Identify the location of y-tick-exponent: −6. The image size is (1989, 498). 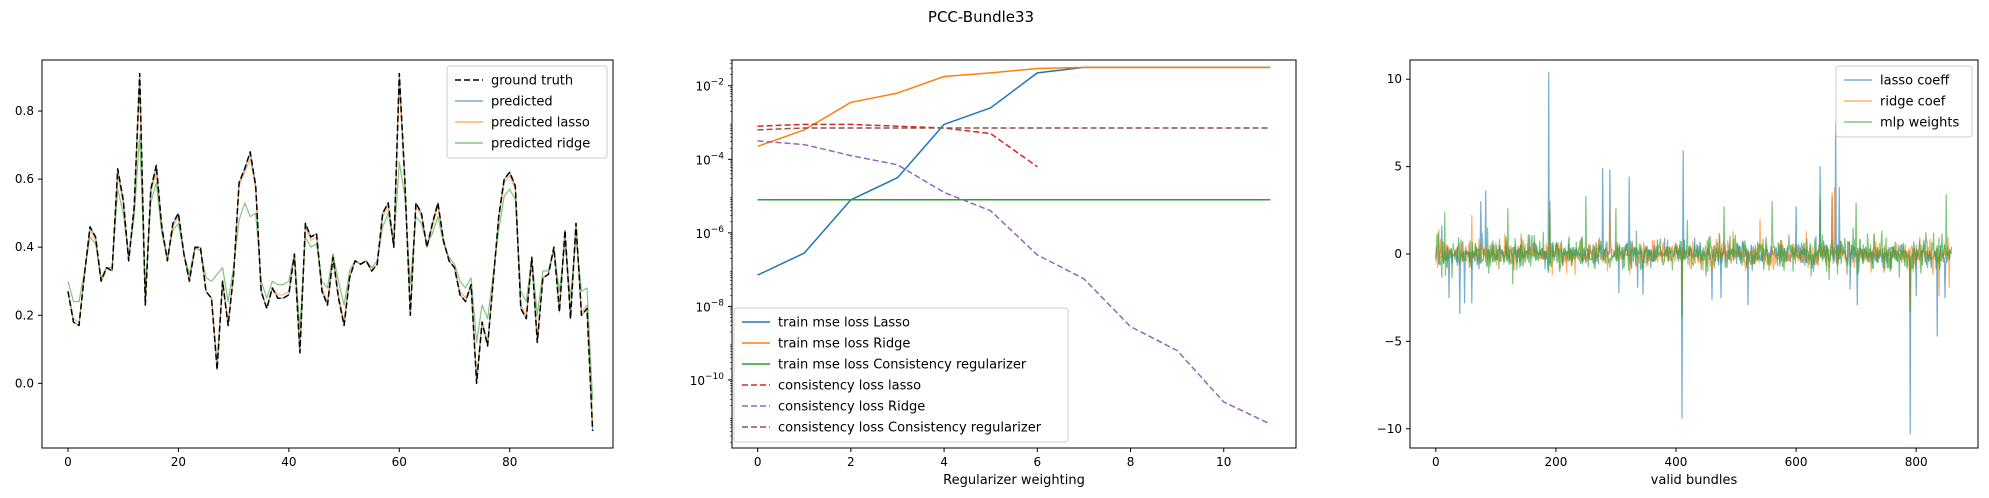
(718, 230).